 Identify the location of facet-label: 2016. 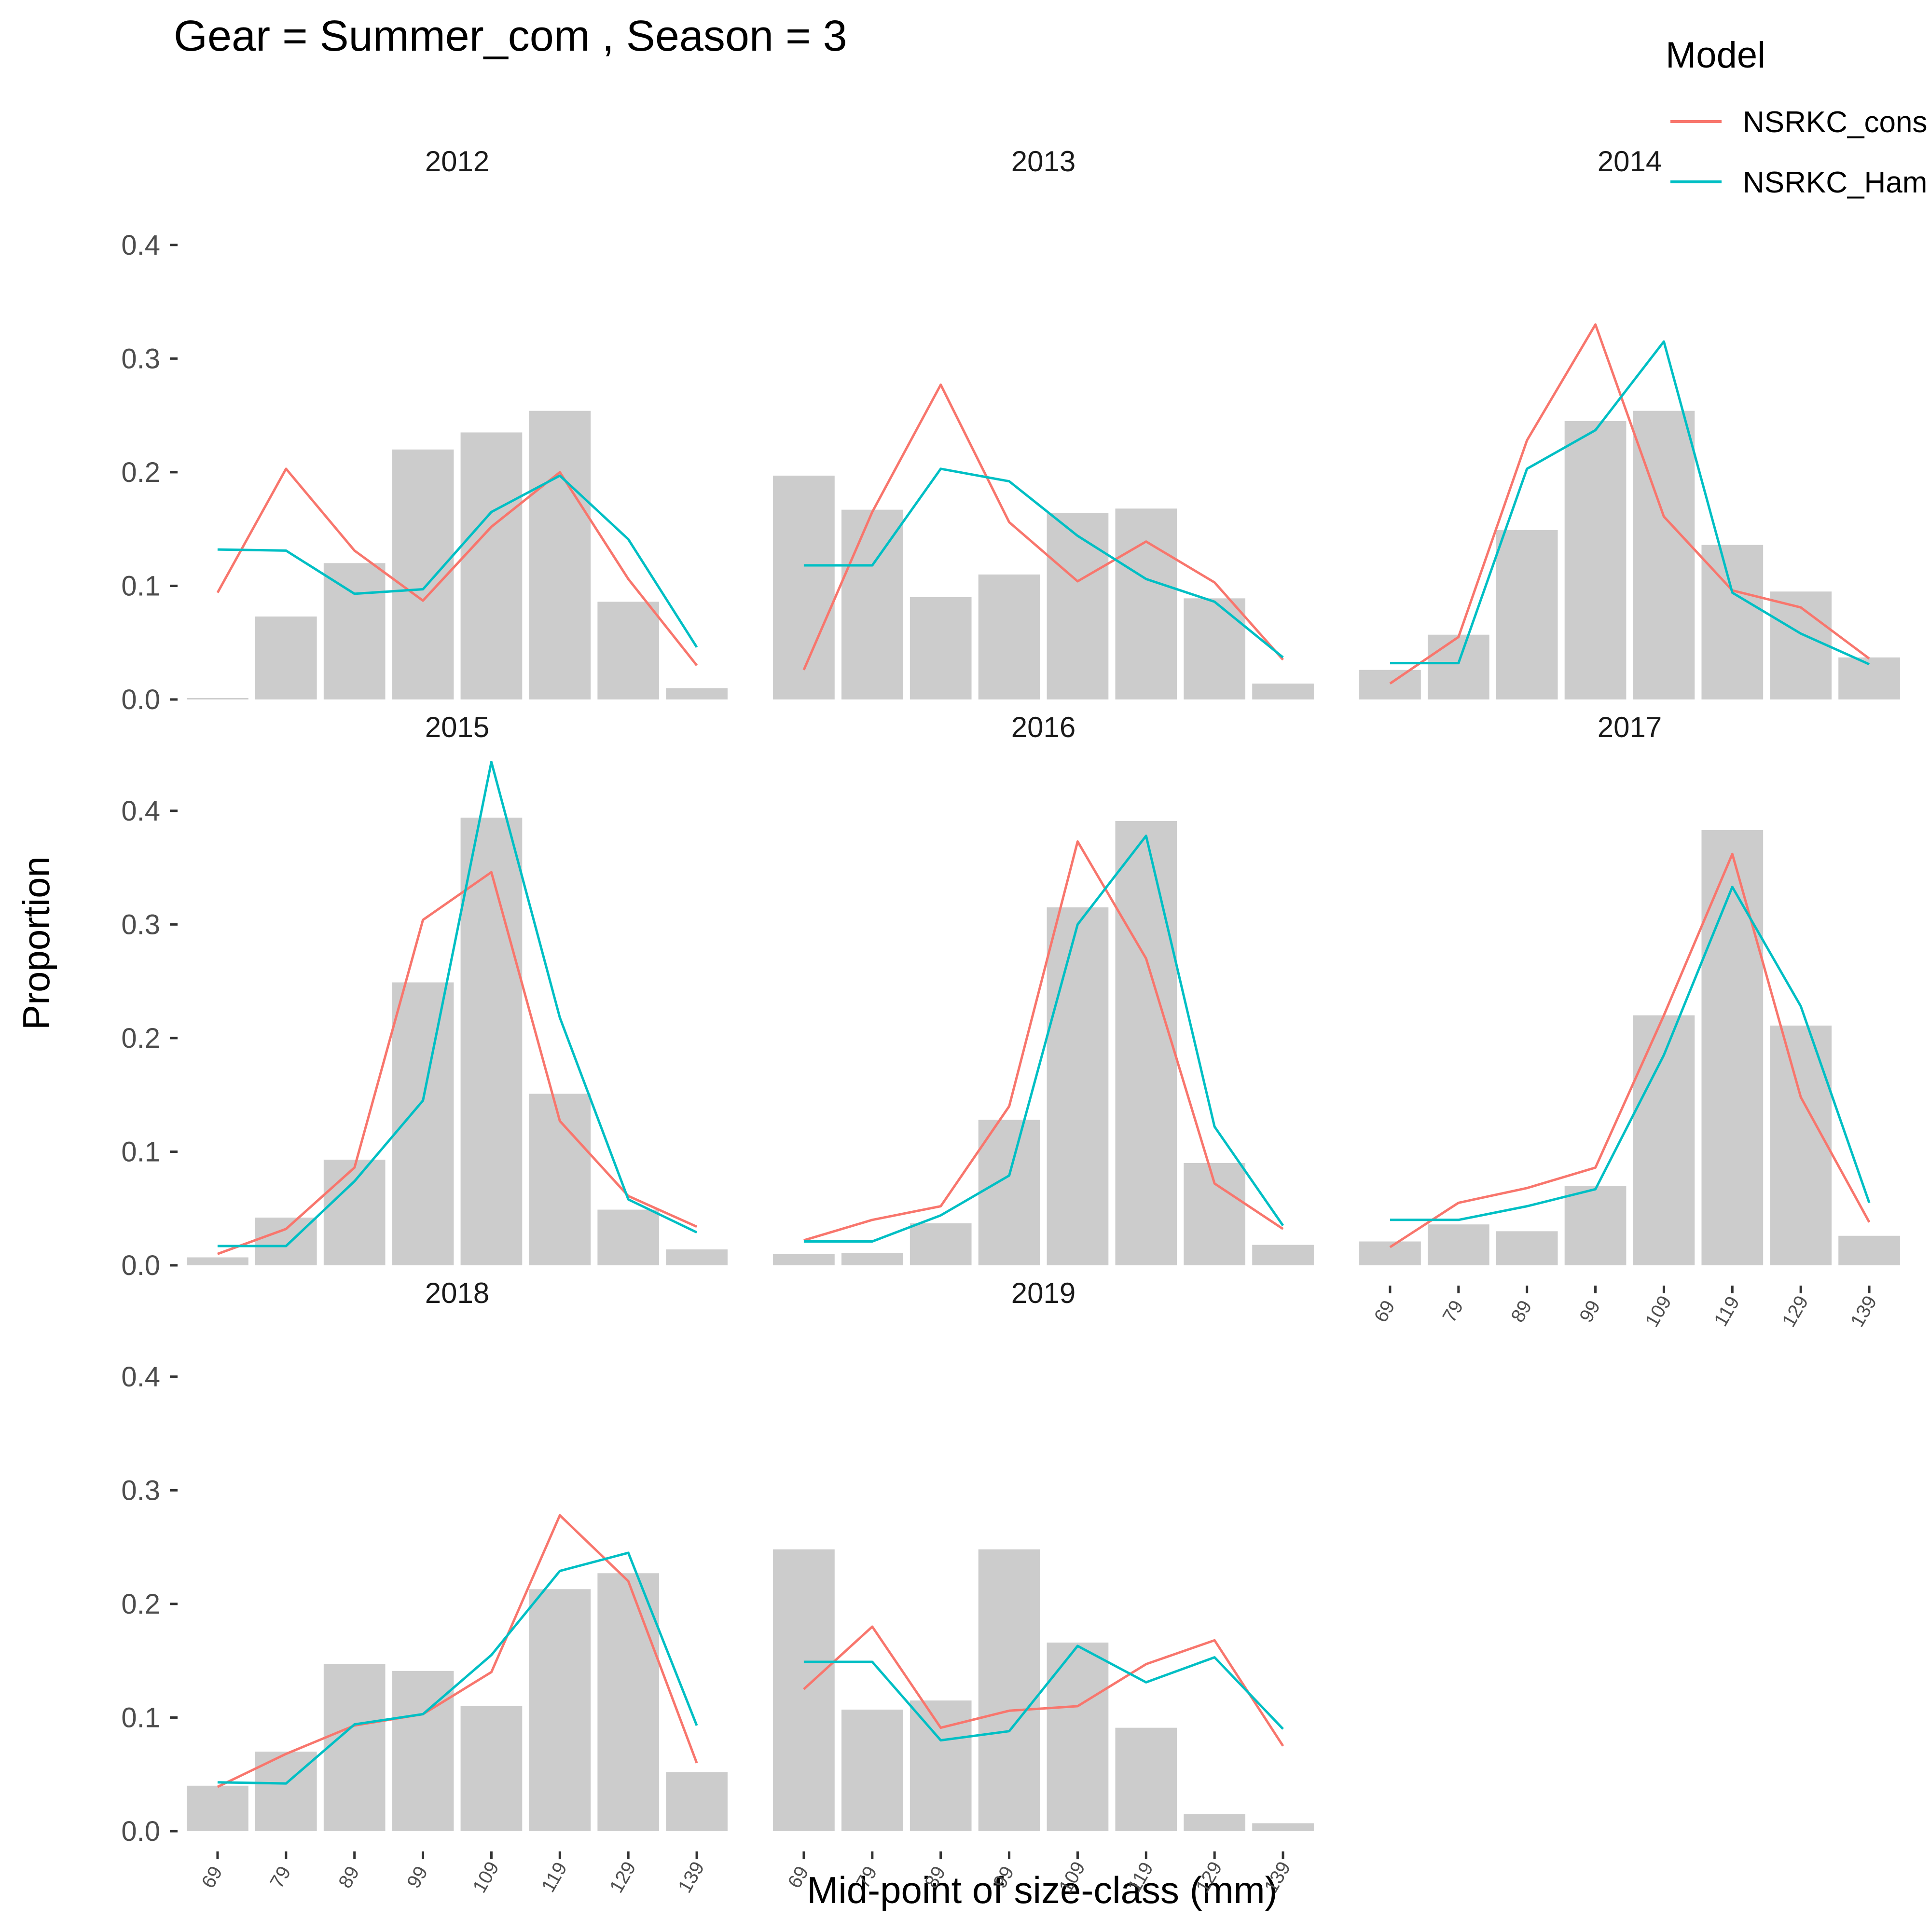
(1043, 727).